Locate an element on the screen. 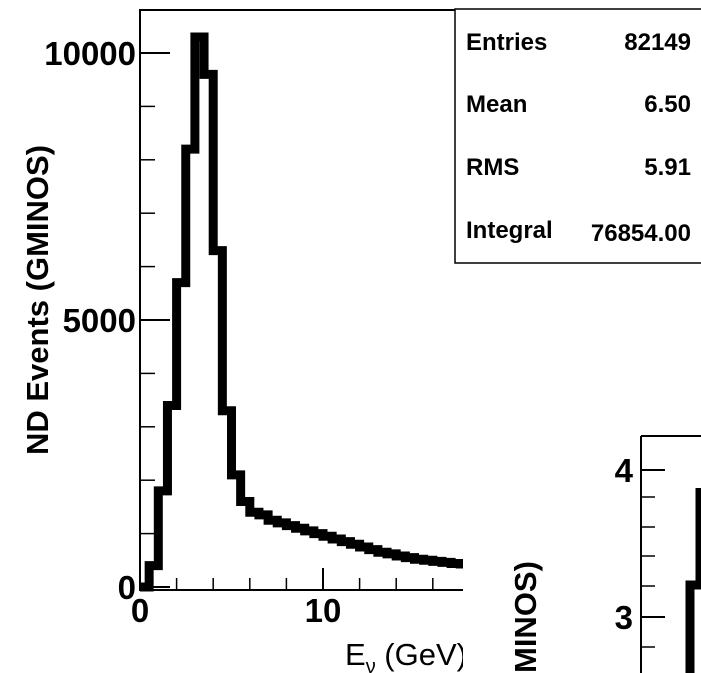  stat-rms-value: 5.91 is located at coordinates (667, 167).